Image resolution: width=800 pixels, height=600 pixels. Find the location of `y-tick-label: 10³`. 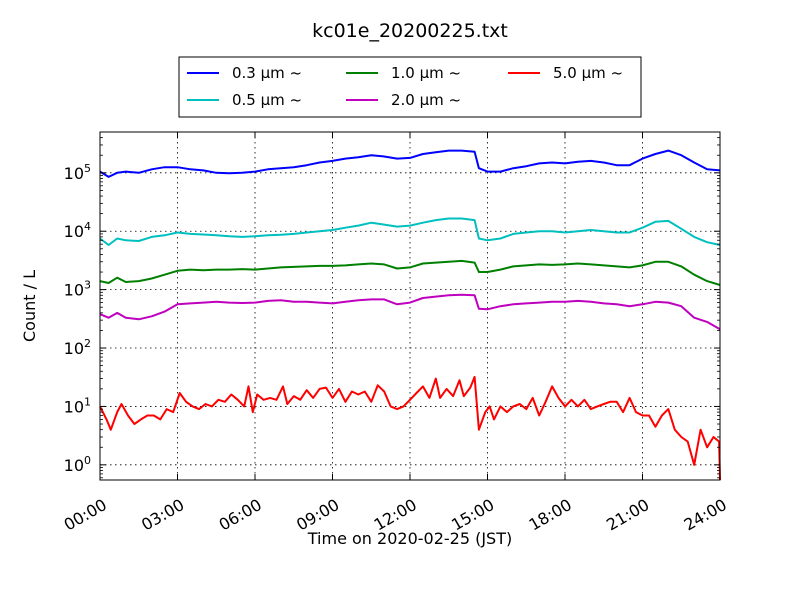

y-tick-label: 10³ is located at coordinates (77, 289).